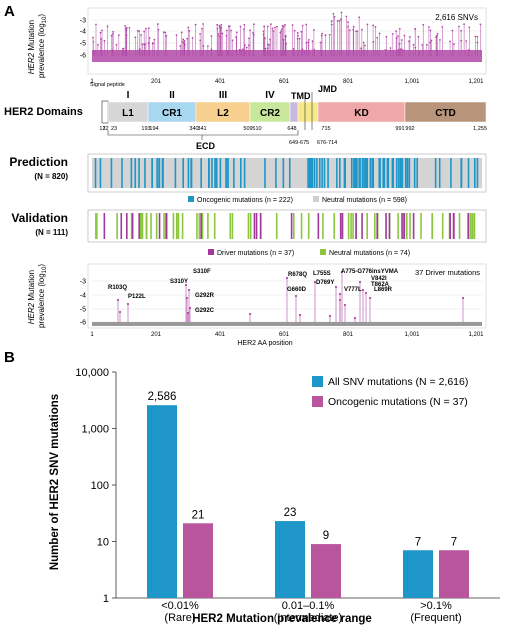 The height and width of the screenshot is (632, 520). Describe the element at coordinates (287, 173) in the screenshot. I see `prediction-background` at that location.